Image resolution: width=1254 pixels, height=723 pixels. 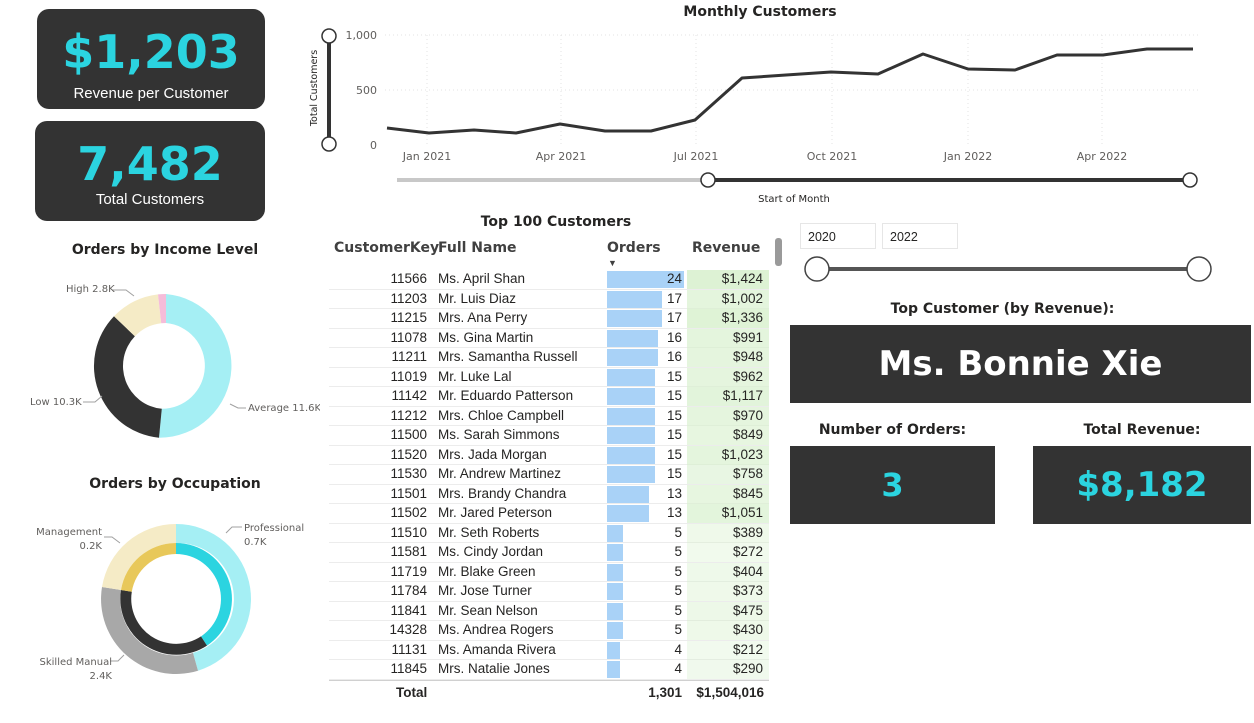 I want to click on income-slice-other, so click(x=162, y=308).